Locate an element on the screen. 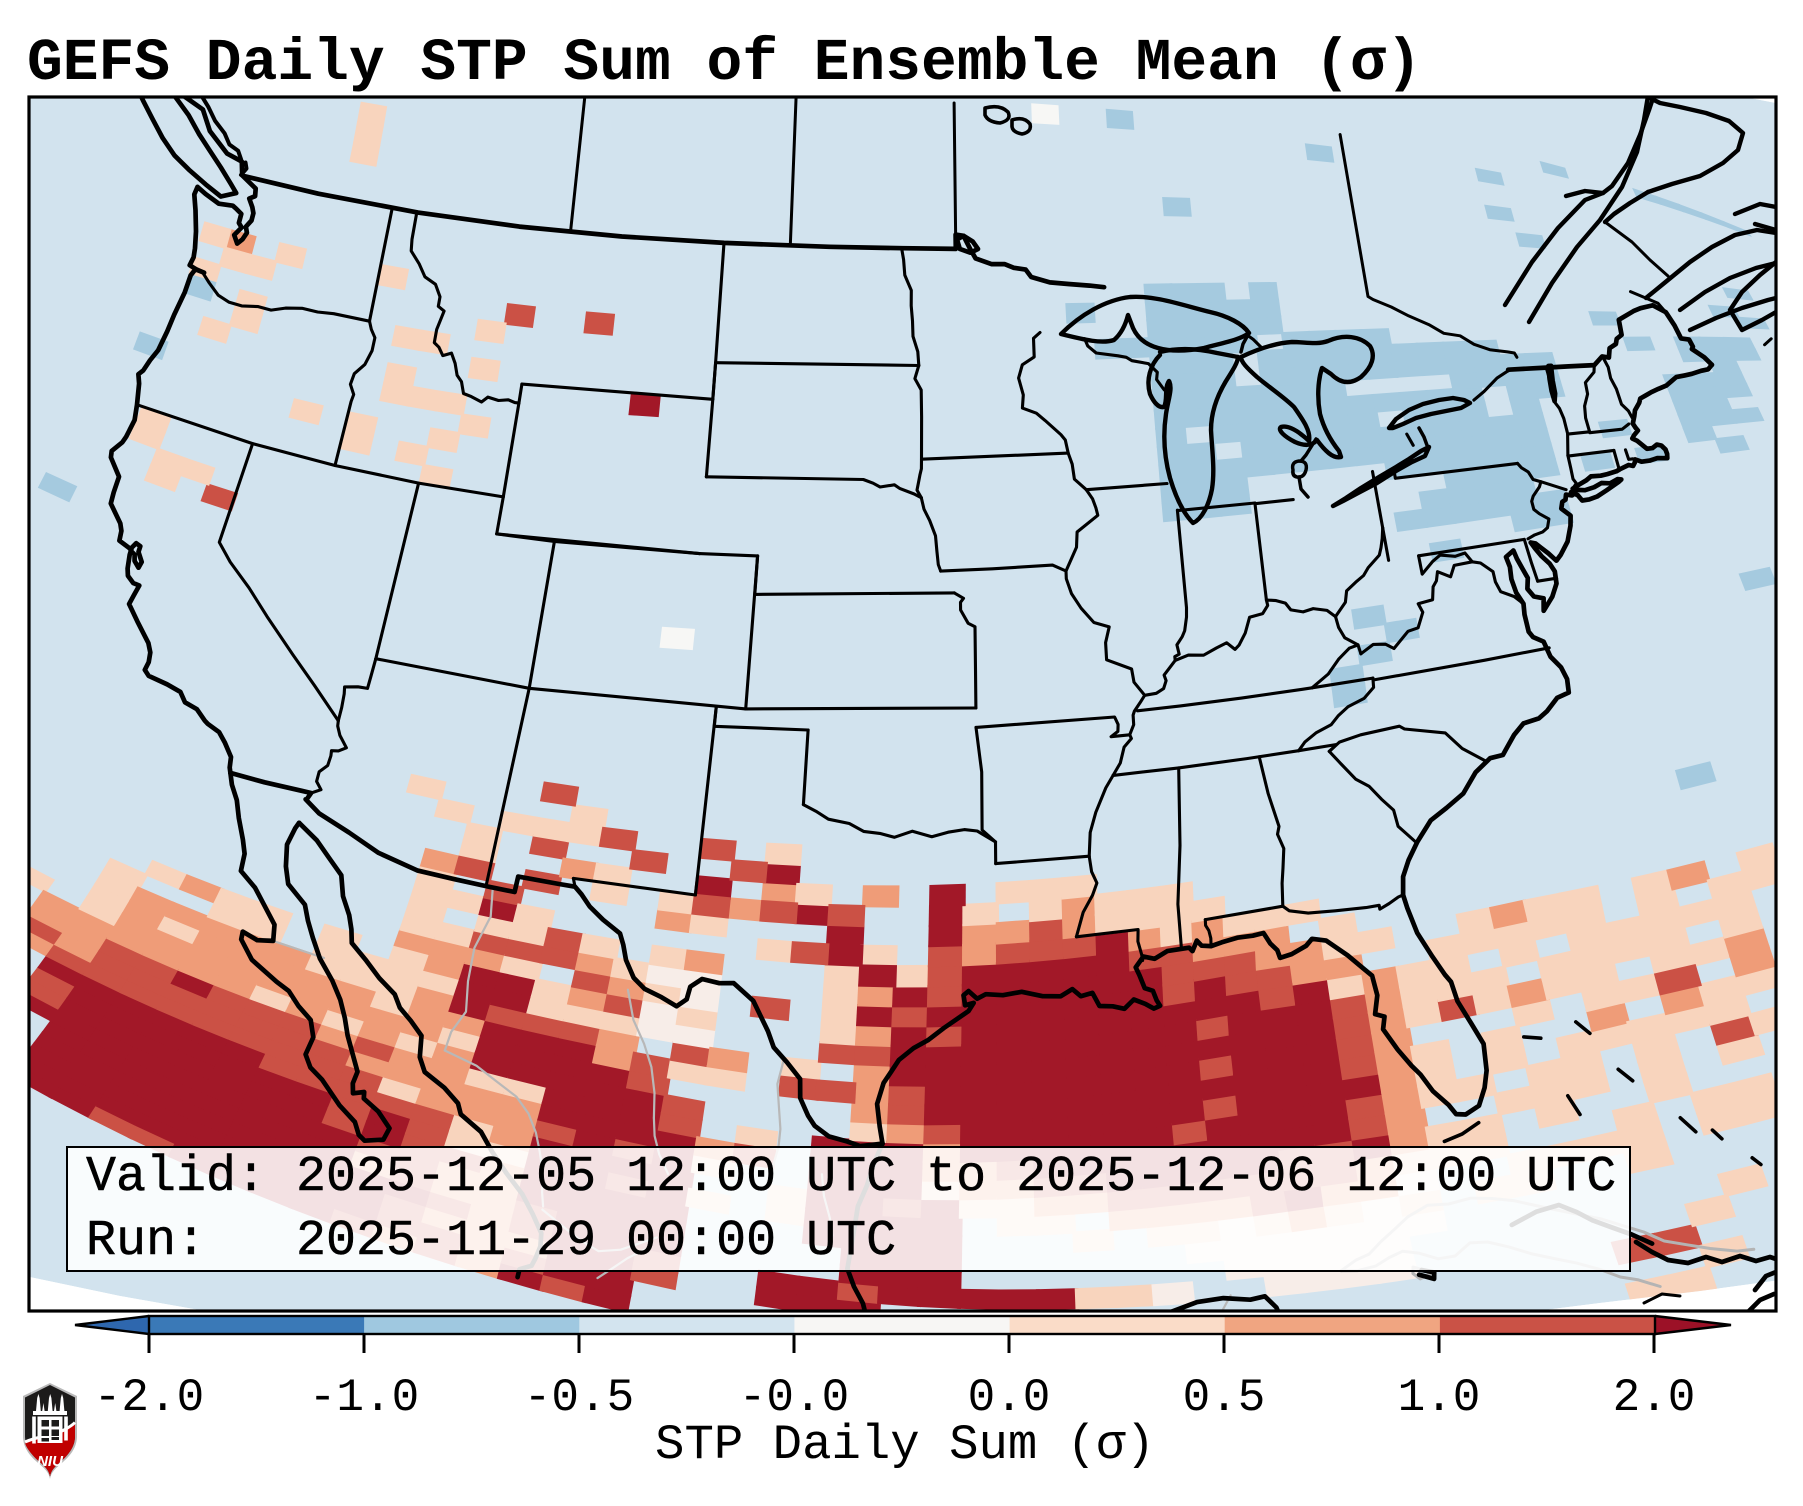 The width and height of the screenshot is (1803, 1506). svg-text: NIU is located at coordinates (50, 1461).